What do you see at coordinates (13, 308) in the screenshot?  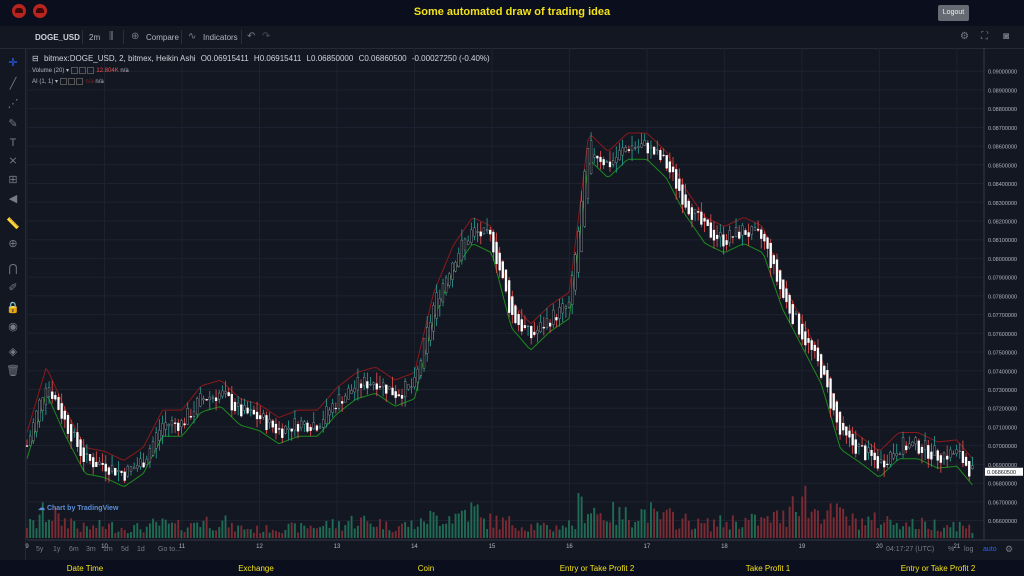 I see `lock-icon: 🔒` at bounding box center [13, 308].